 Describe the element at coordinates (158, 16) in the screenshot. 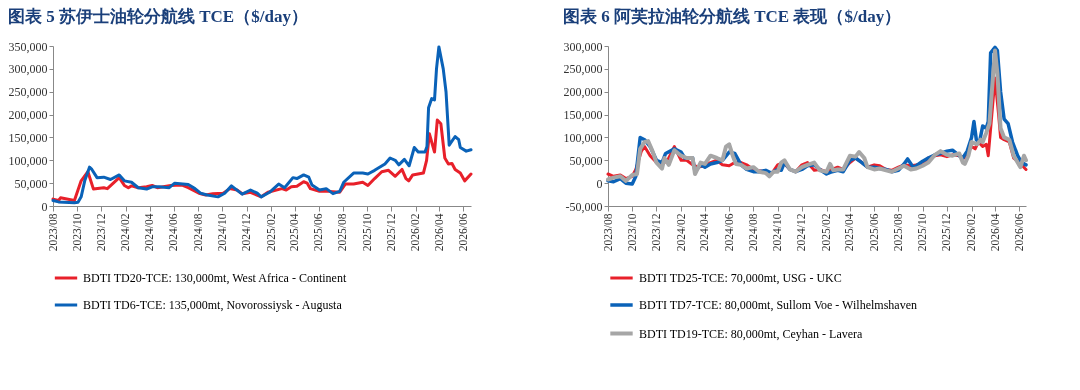

I see `chart-title: 图表 5 苏伊士油轮分航线 TCE（$/day）` at that location.